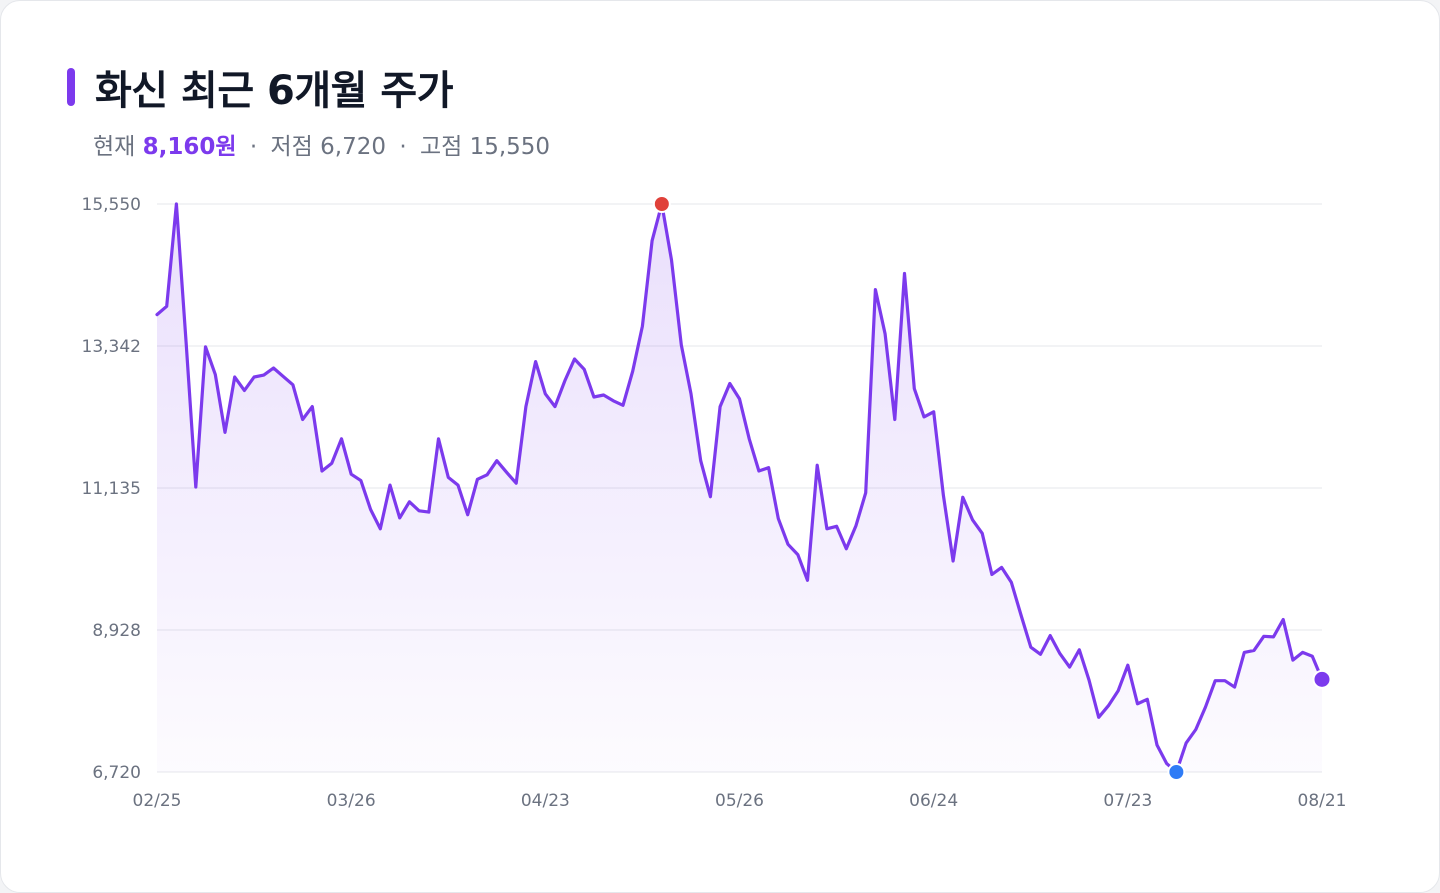  What do you see at coordinates (510, 147) in the screenshot?
I see `high-price: 15,550` at bounding box center [510, 147].